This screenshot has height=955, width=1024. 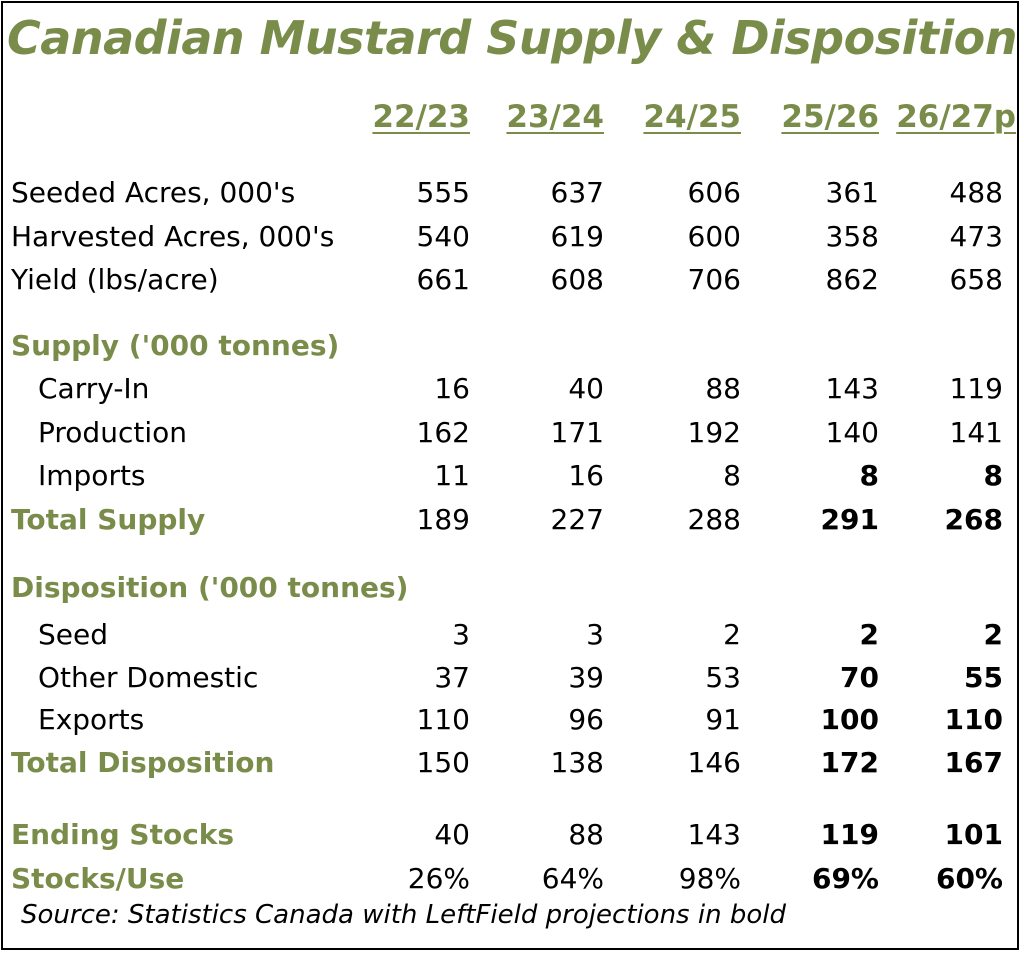 I want to click on table-cell: 192, so click(x=714, y=432).